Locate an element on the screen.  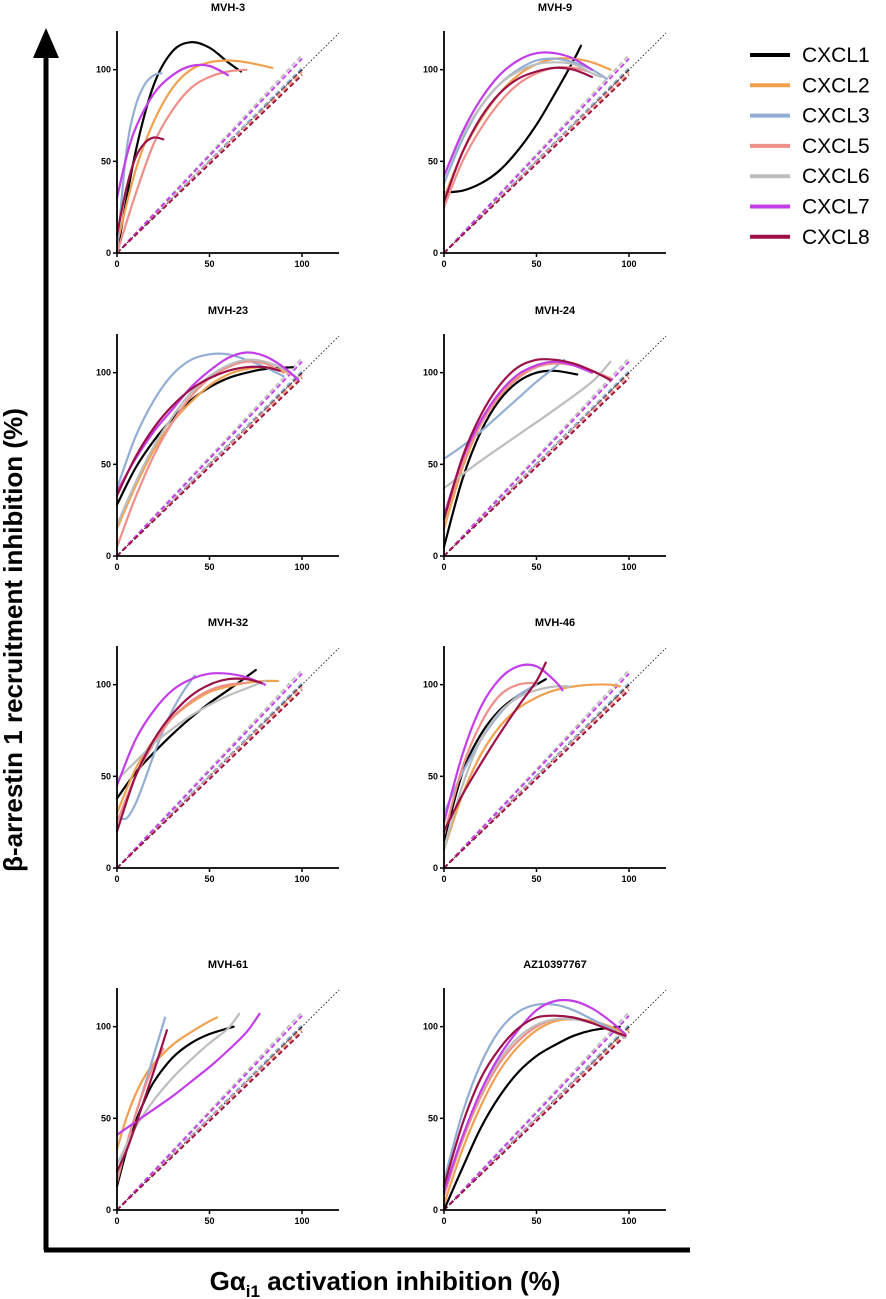
outer-y-arrowhead is located at coordinates (46, 43).